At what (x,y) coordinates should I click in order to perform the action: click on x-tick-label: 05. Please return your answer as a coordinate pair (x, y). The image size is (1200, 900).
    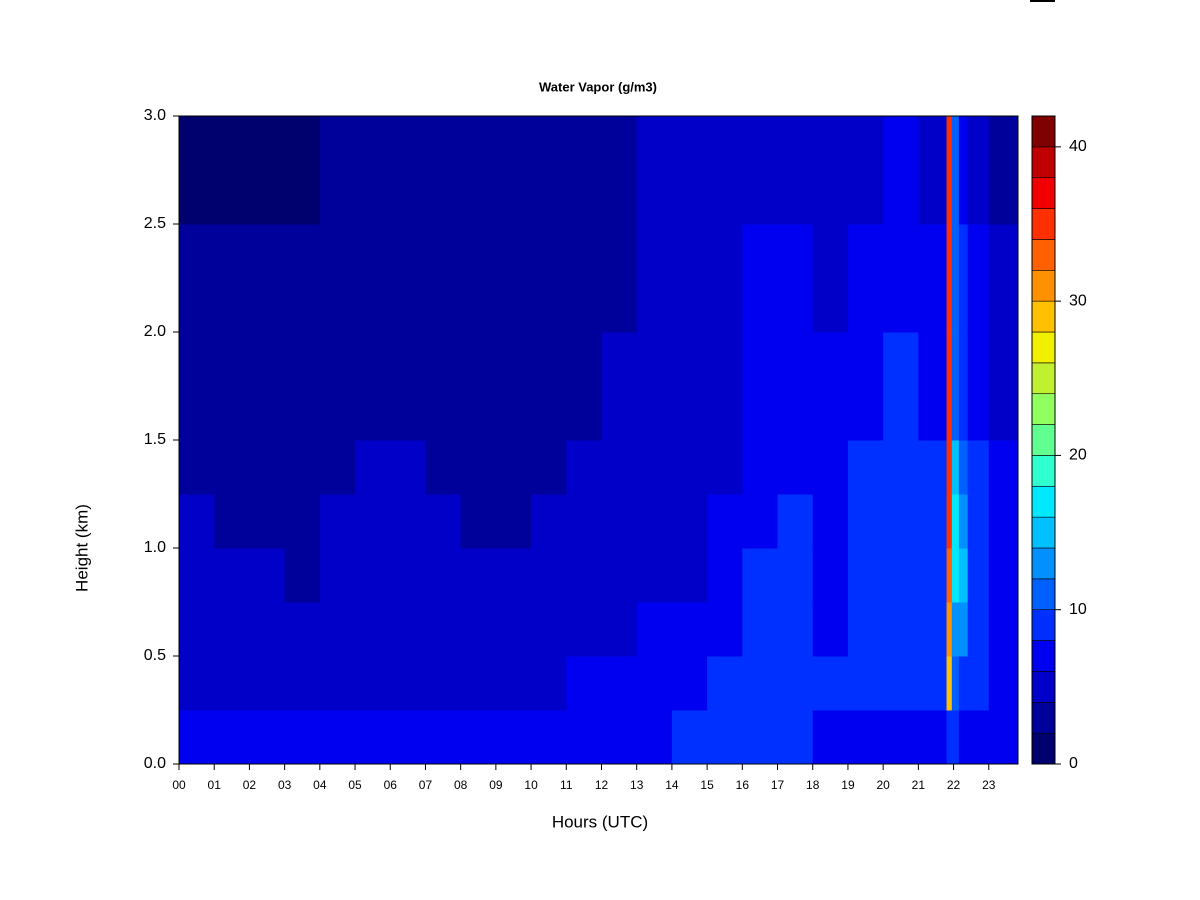
    Looking at the image, I should click on (355, 785).